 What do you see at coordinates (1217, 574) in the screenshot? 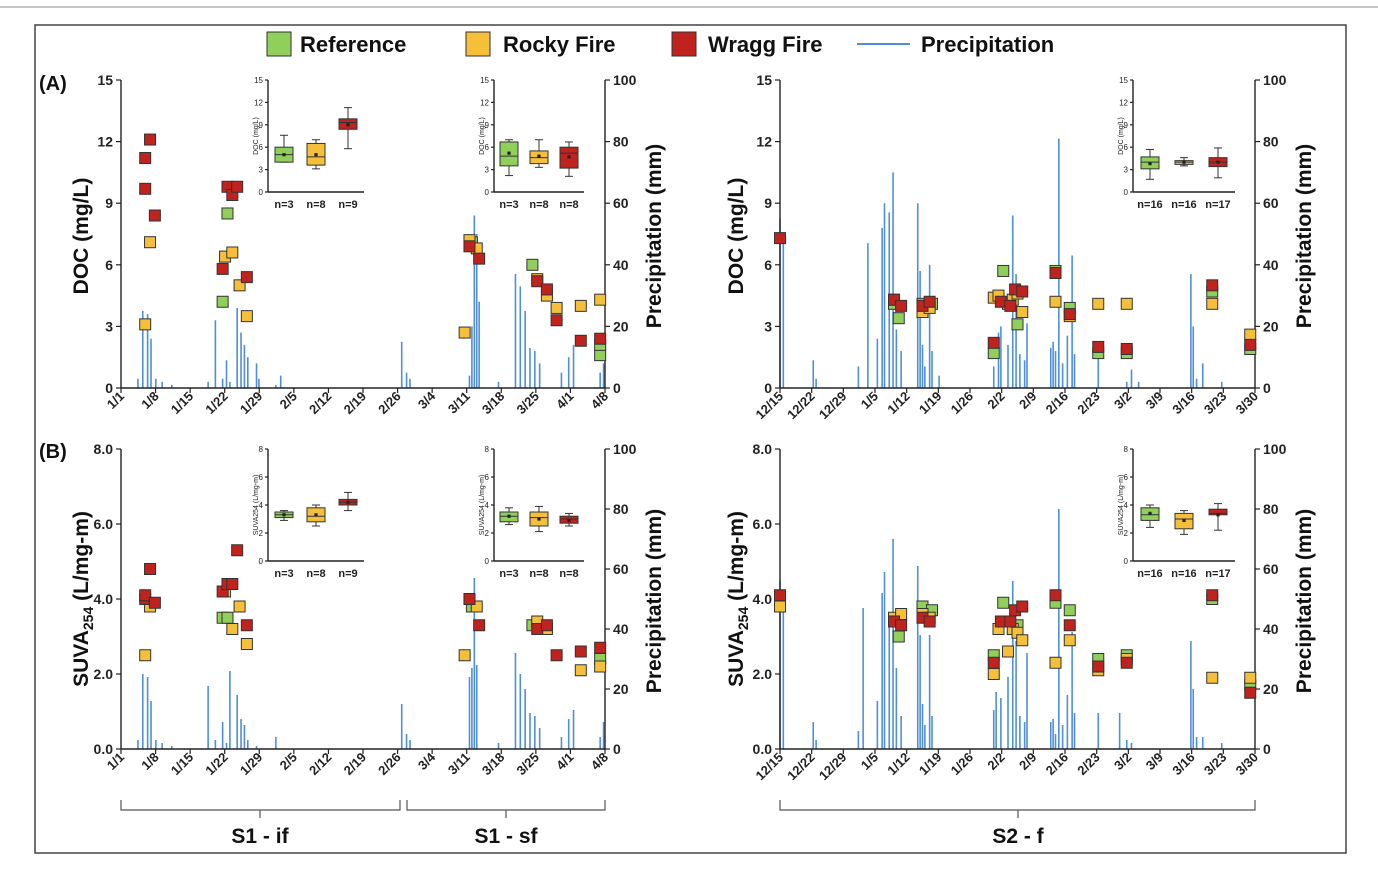
I see `inset-n-label: n=17` at bounding box center [1217, 574].